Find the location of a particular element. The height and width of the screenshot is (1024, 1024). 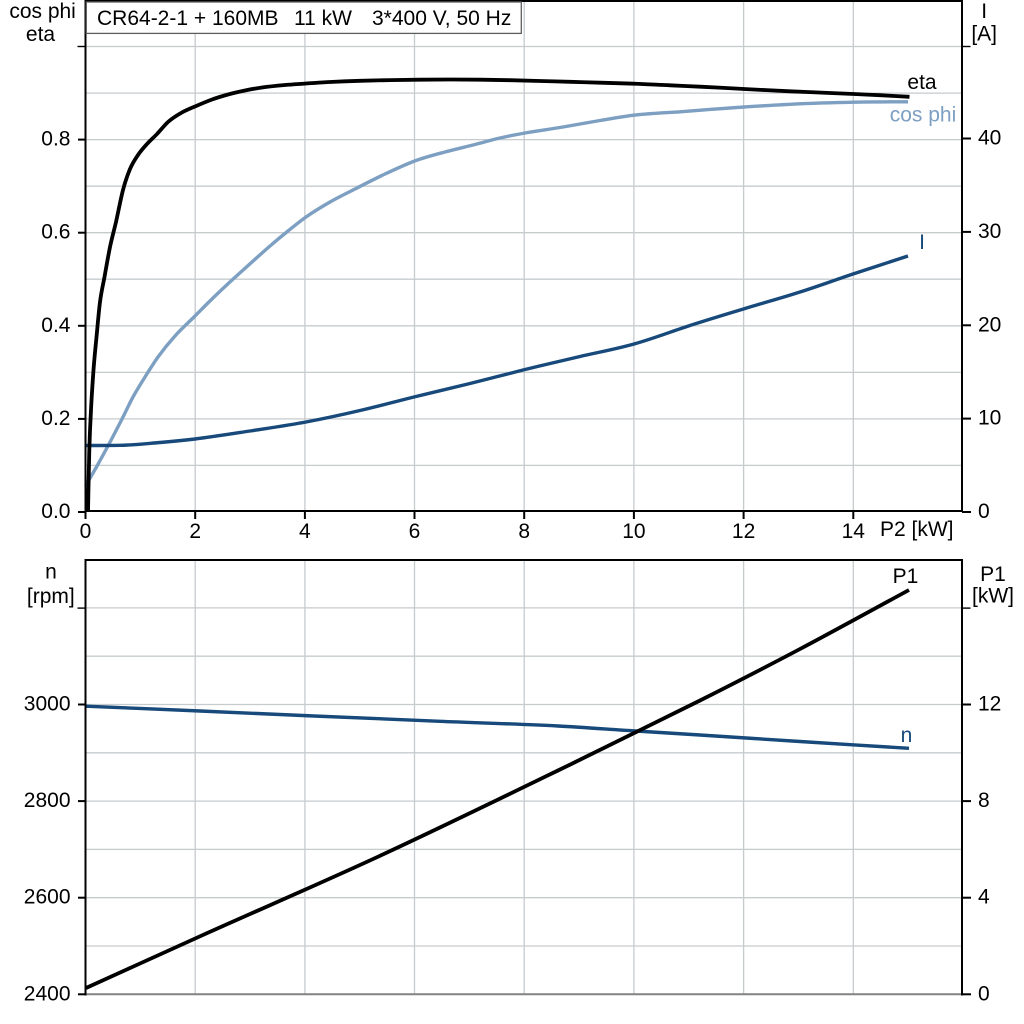

svg-text: 0.8 is located at coordinates (55, 139).